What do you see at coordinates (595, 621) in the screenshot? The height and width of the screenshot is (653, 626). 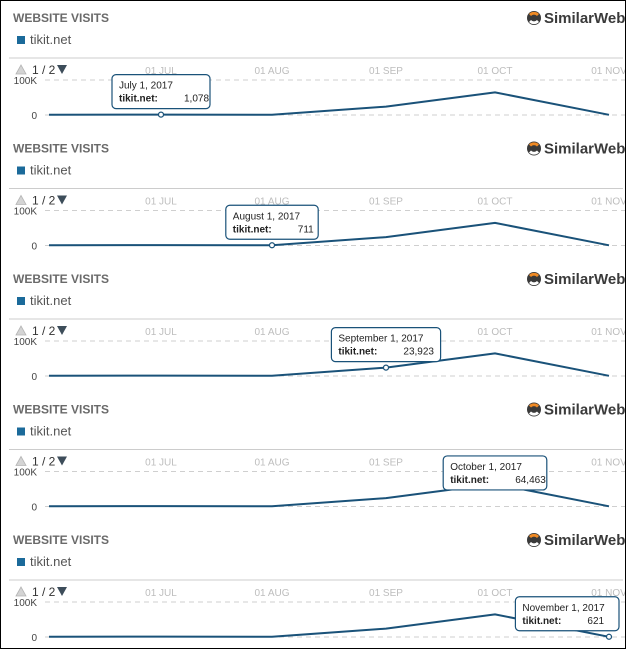 I see `tooltip-value: 621` at bounding box center [595, 621].